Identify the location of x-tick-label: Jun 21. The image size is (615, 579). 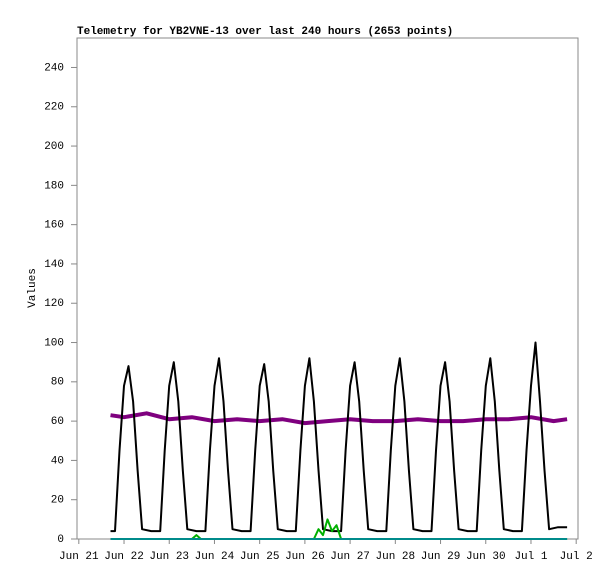
(79, 557).